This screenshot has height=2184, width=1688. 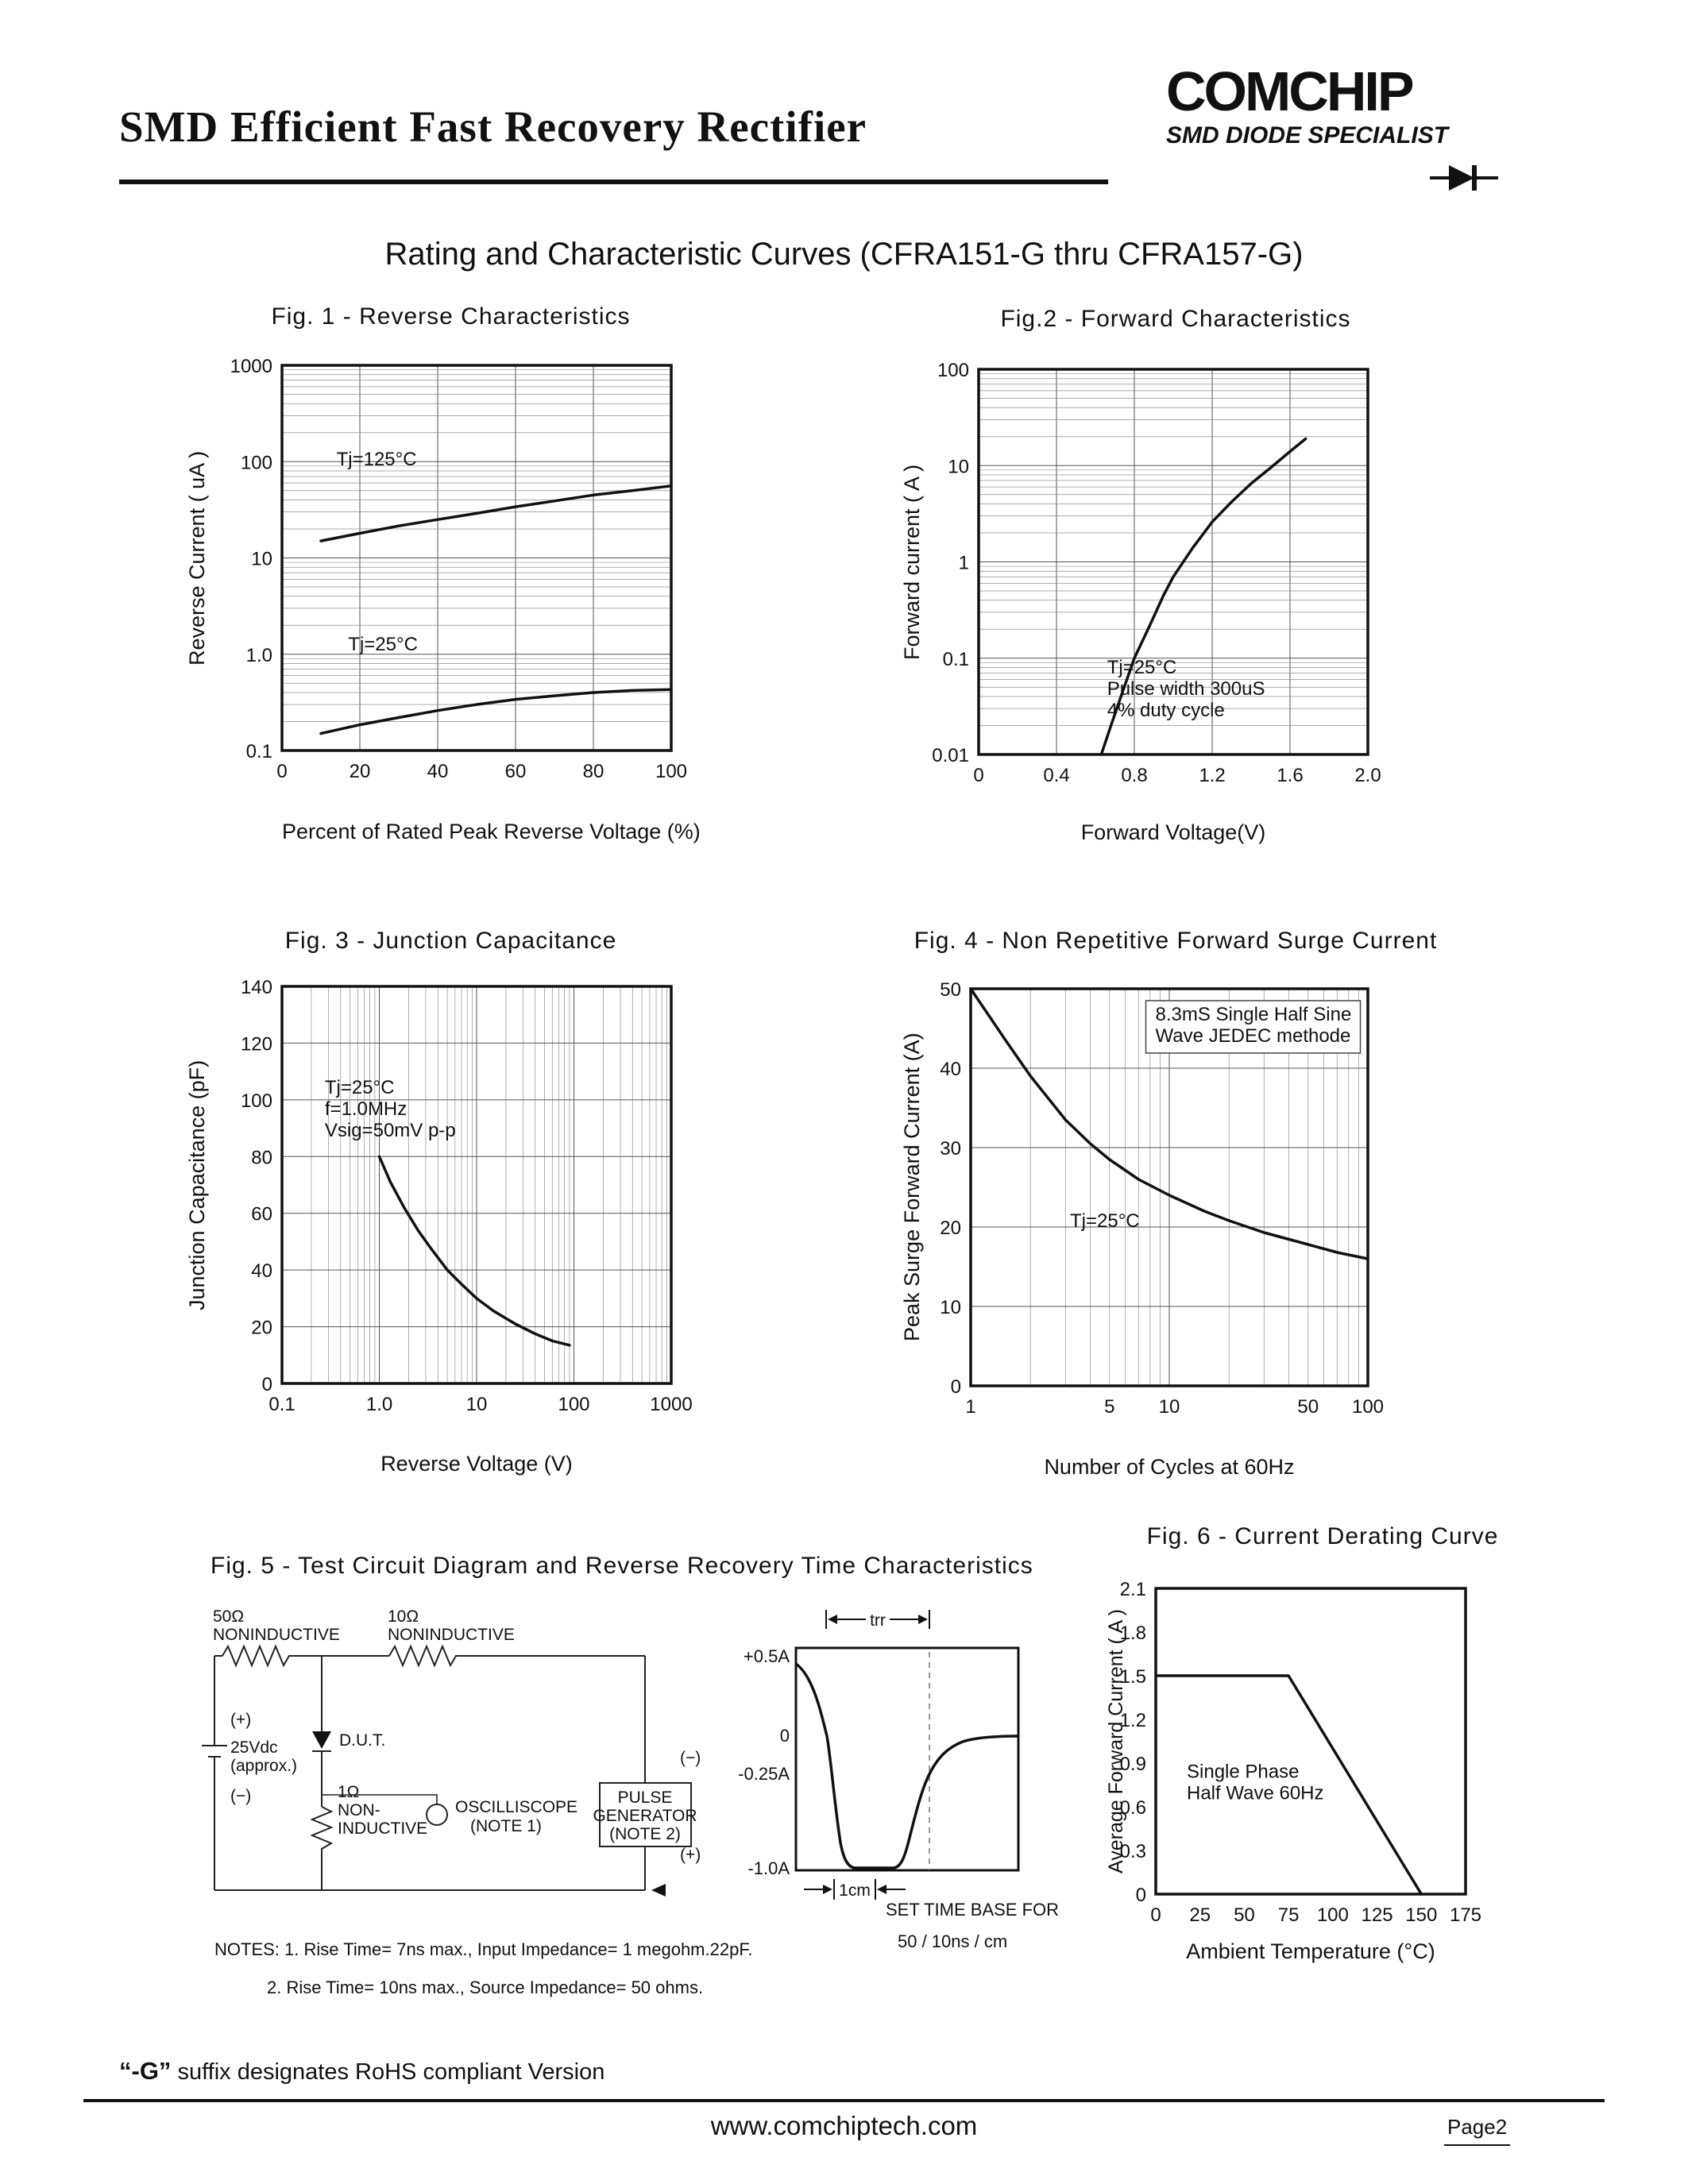 What do you see at coordinates (1134, 775) in the screenshot?
I see `x-tick-label: 0.8` at bounding box center [1134, 775].